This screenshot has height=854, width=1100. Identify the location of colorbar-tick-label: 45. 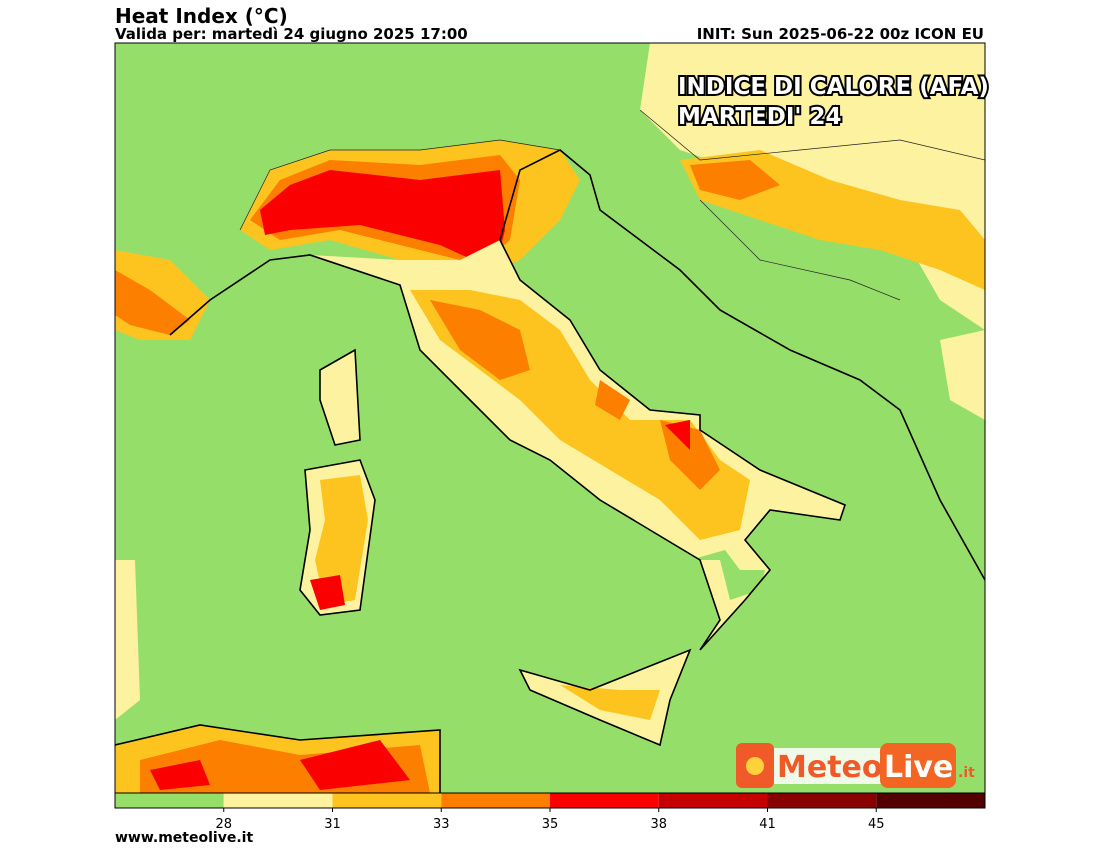
(876, 824).